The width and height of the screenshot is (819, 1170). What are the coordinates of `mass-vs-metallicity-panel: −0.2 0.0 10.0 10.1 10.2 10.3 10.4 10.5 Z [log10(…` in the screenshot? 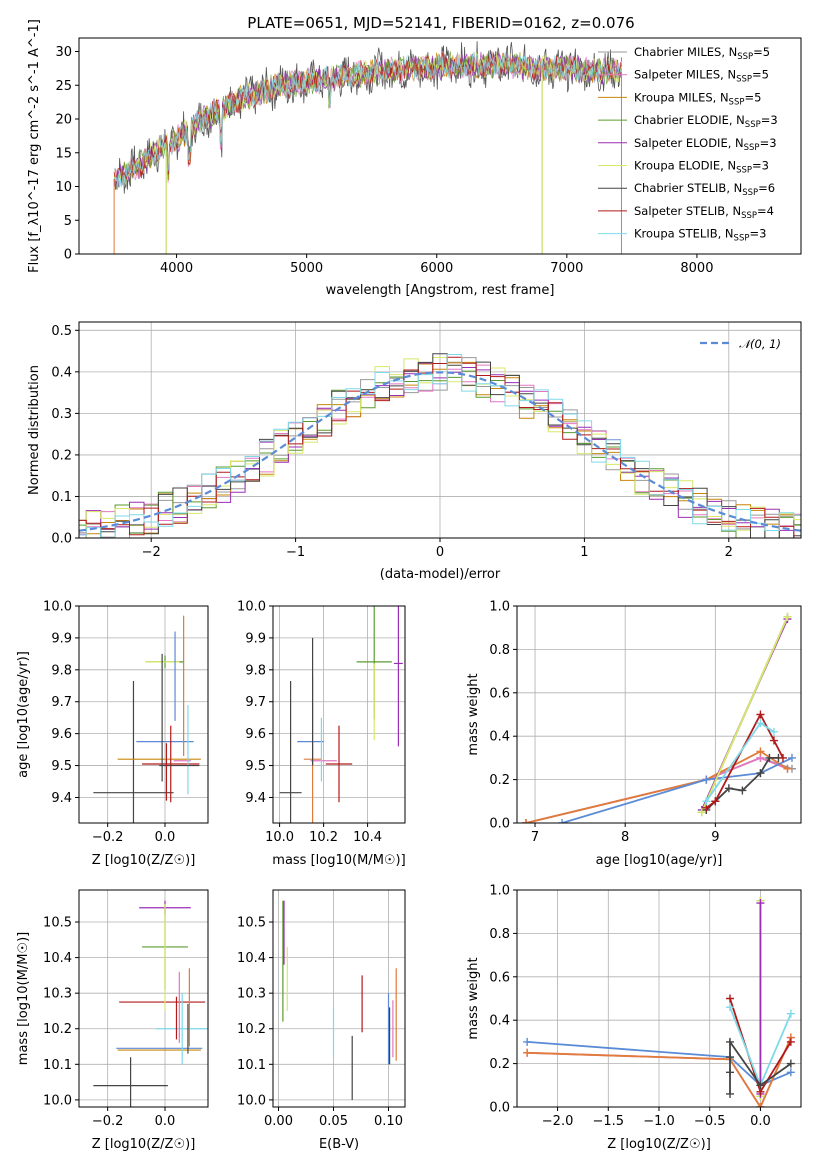 It's located at (112, 1020).